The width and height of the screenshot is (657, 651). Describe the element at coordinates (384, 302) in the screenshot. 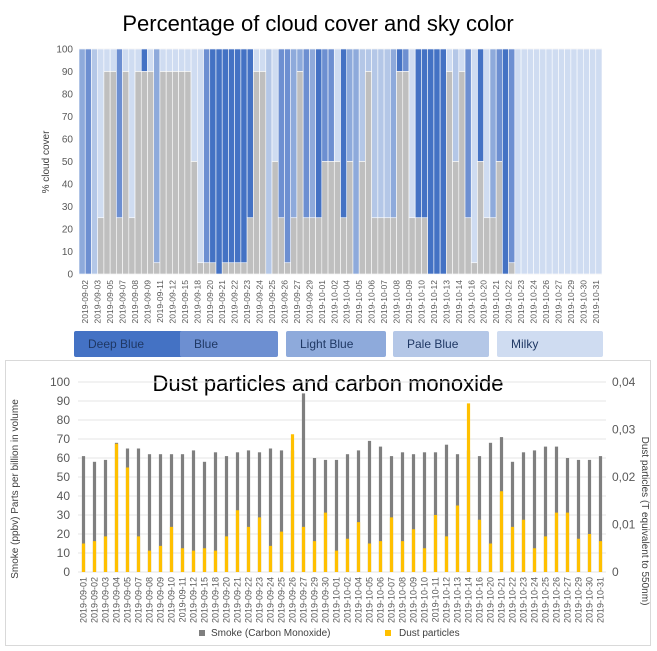

I see `x-tick-label: 2019-10-07` at that location.